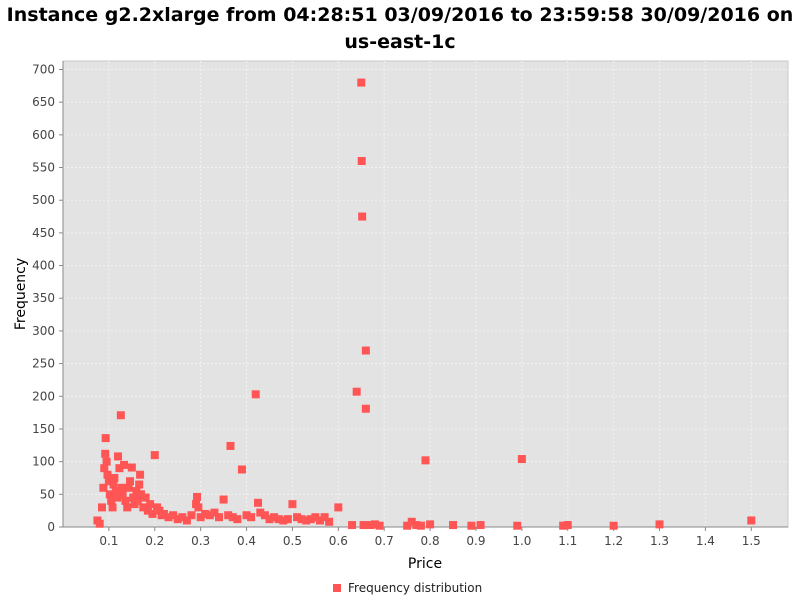 Image resolution: width=800 pixels, height=600 pixels. Describe the element at coordinates (292, 541) in the screenshot. I see `x-tick-label: 0.5` at that location.